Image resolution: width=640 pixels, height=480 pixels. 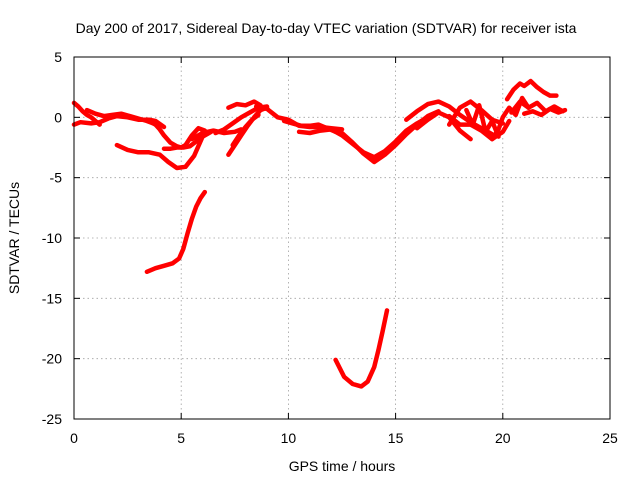 What do you see at coordinates (503, 438) in the screenshot?
I see `x-tick-label: 20` at bounding box center [503, 438].